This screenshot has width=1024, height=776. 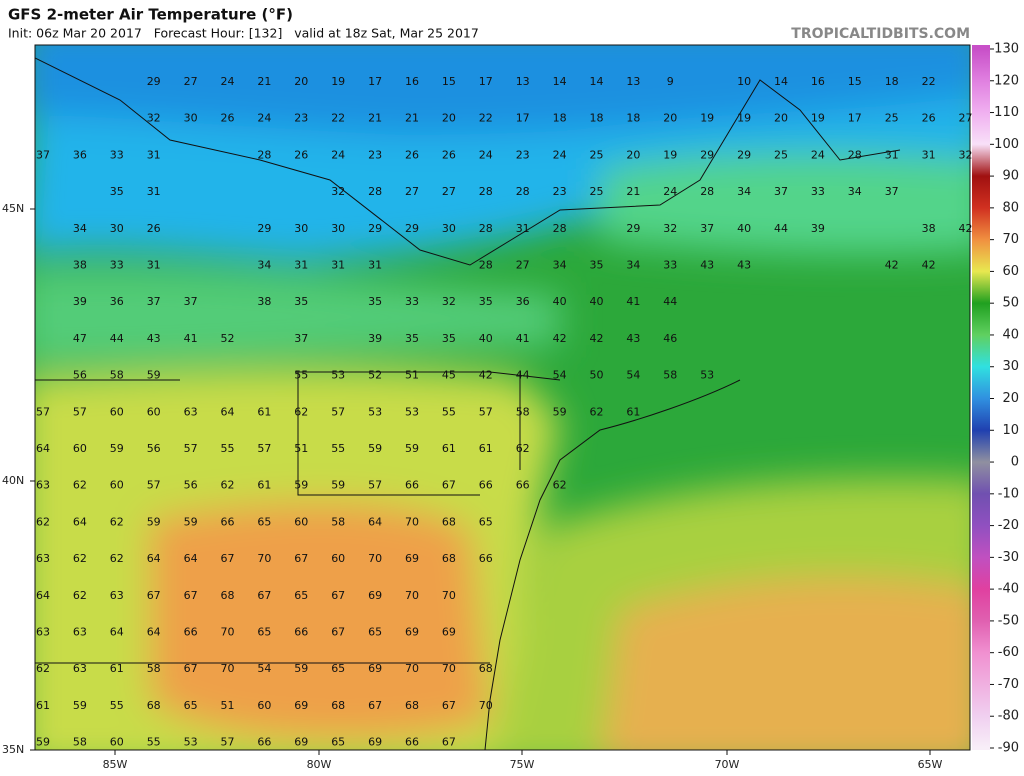 What do you see at coordinates (1006, 80) in the screenshot?
I see `colorbar-tick-label: 120` at bounding box center [1006, 80].